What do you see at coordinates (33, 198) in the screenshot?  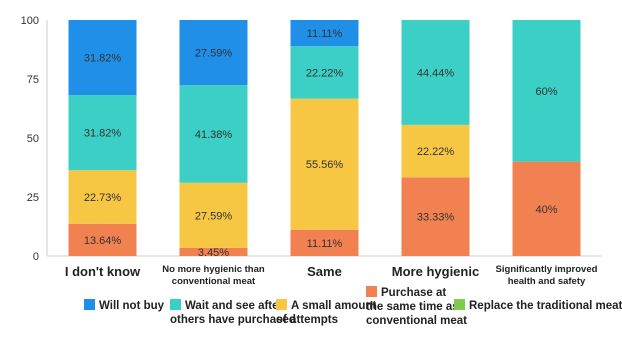 I see `y-tick-label: 25` at bounding box center [33, 198].